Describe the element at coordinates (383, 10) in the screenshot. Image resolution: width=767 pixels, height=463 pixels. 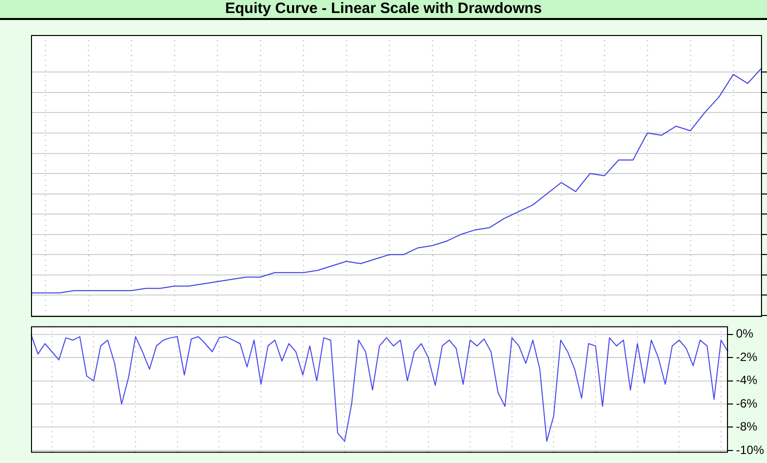
I see `chart-title: Equity Curve - Linear Scale with Drawdowns` at that location.